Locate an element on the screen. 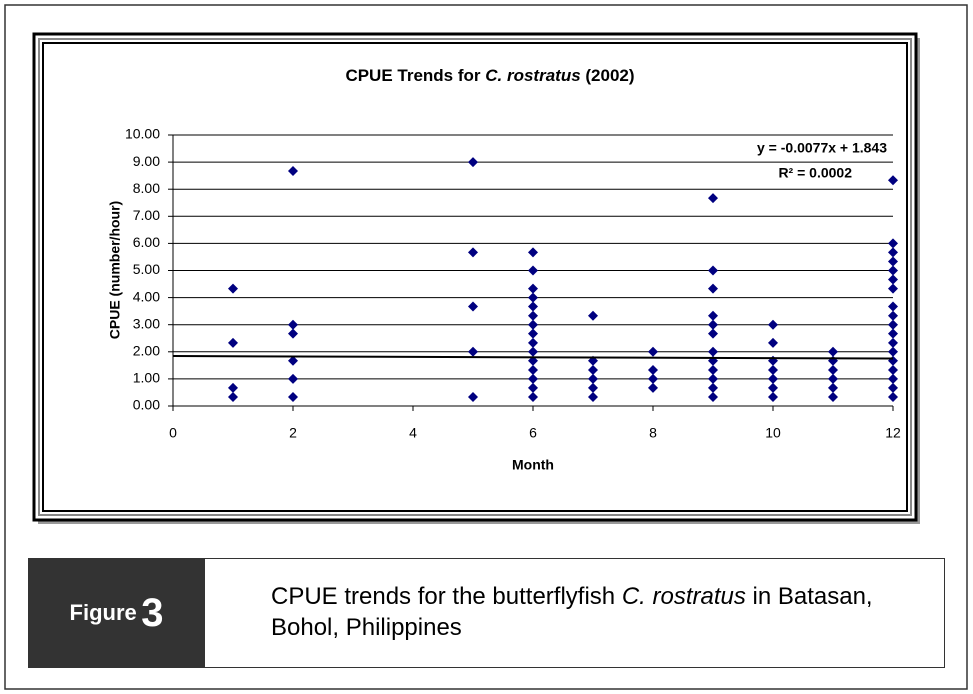  x-tick-label: 2 is located at coordinates (293, 433).